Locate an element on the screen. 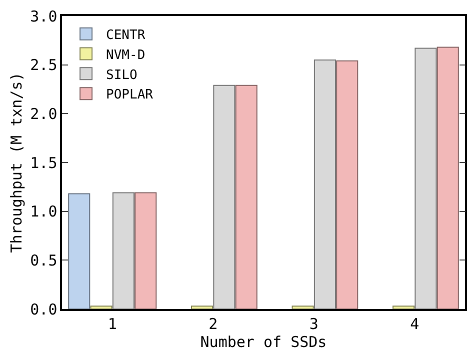 The image size is (473, 357). legend-label: CENTR is located at coordinates (126, 35).